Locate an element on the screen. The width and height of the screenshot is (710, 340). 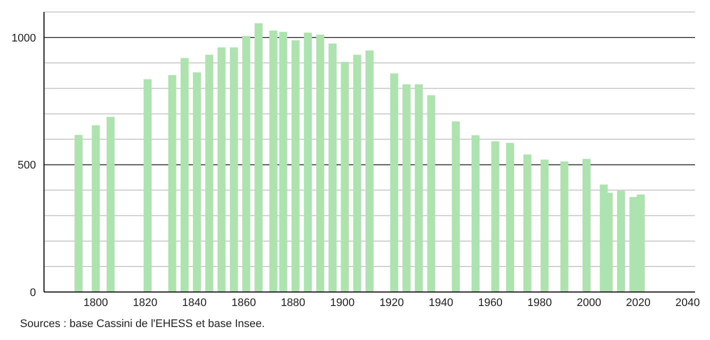
x-tick-label: 1820 is located at coordinates (145, 302).